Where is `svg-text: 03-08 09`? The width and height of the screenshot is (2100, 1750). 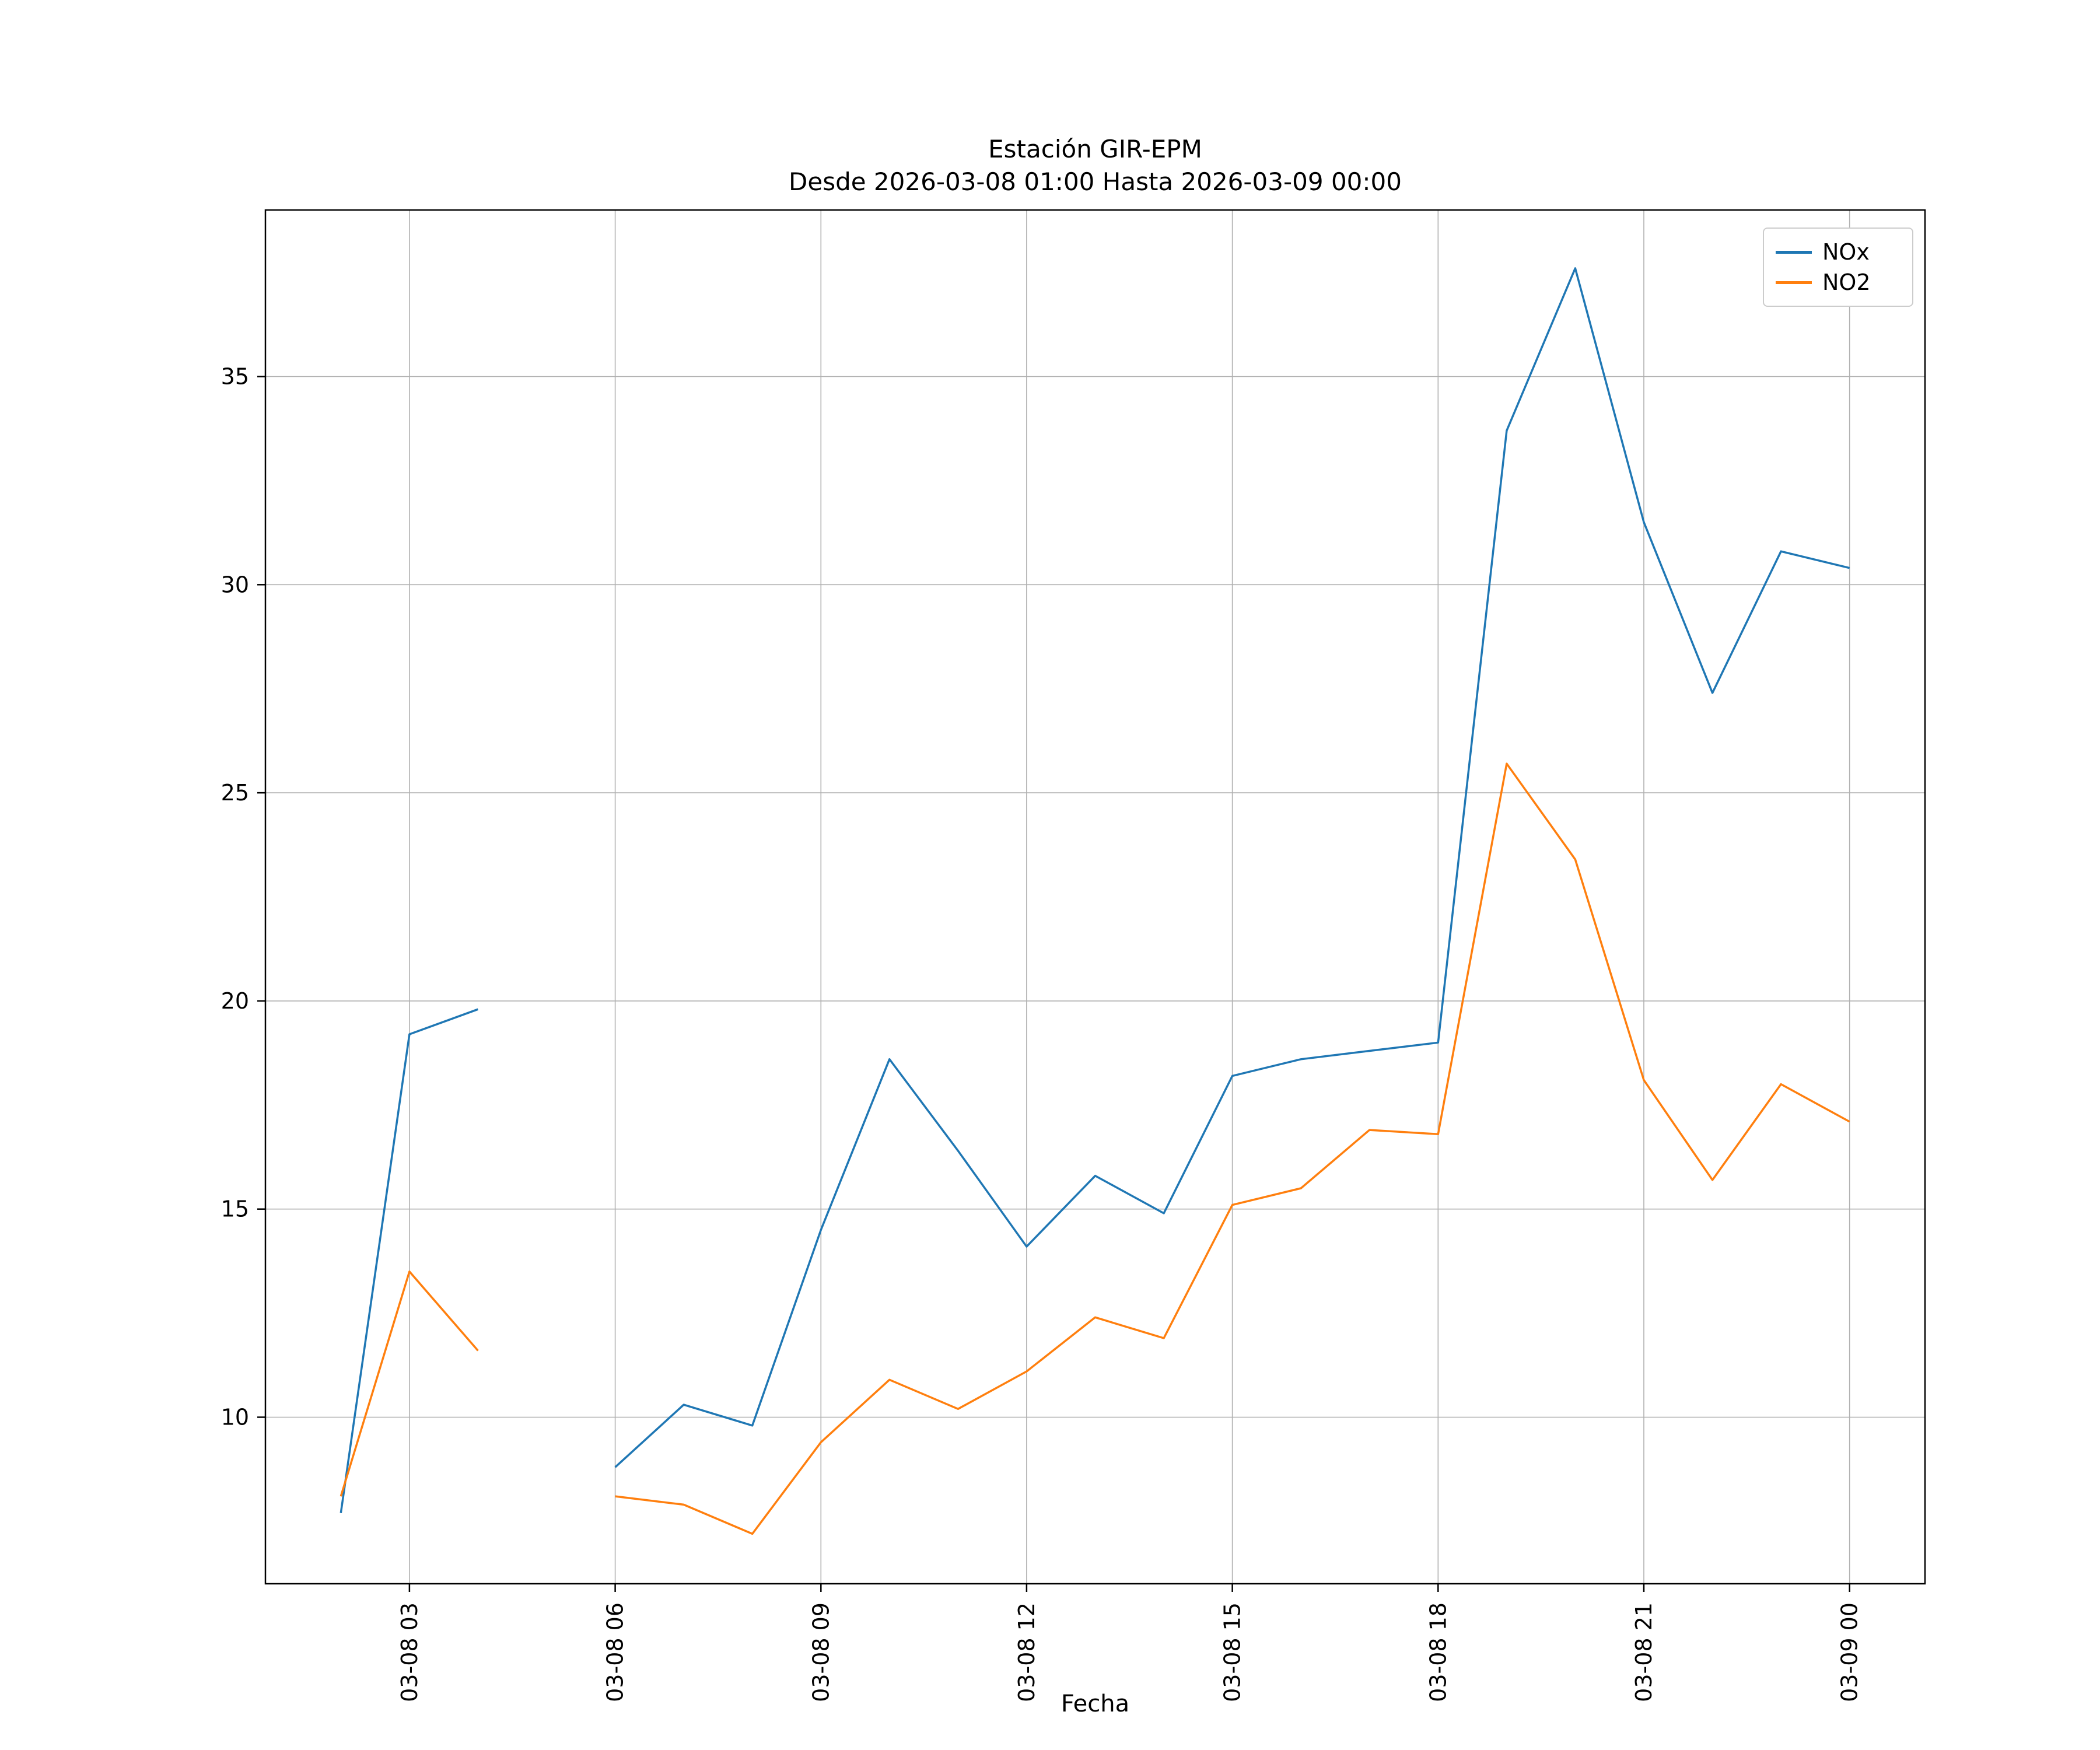
svg-text: 03-08 09 is located at coordinates (821, 1652).